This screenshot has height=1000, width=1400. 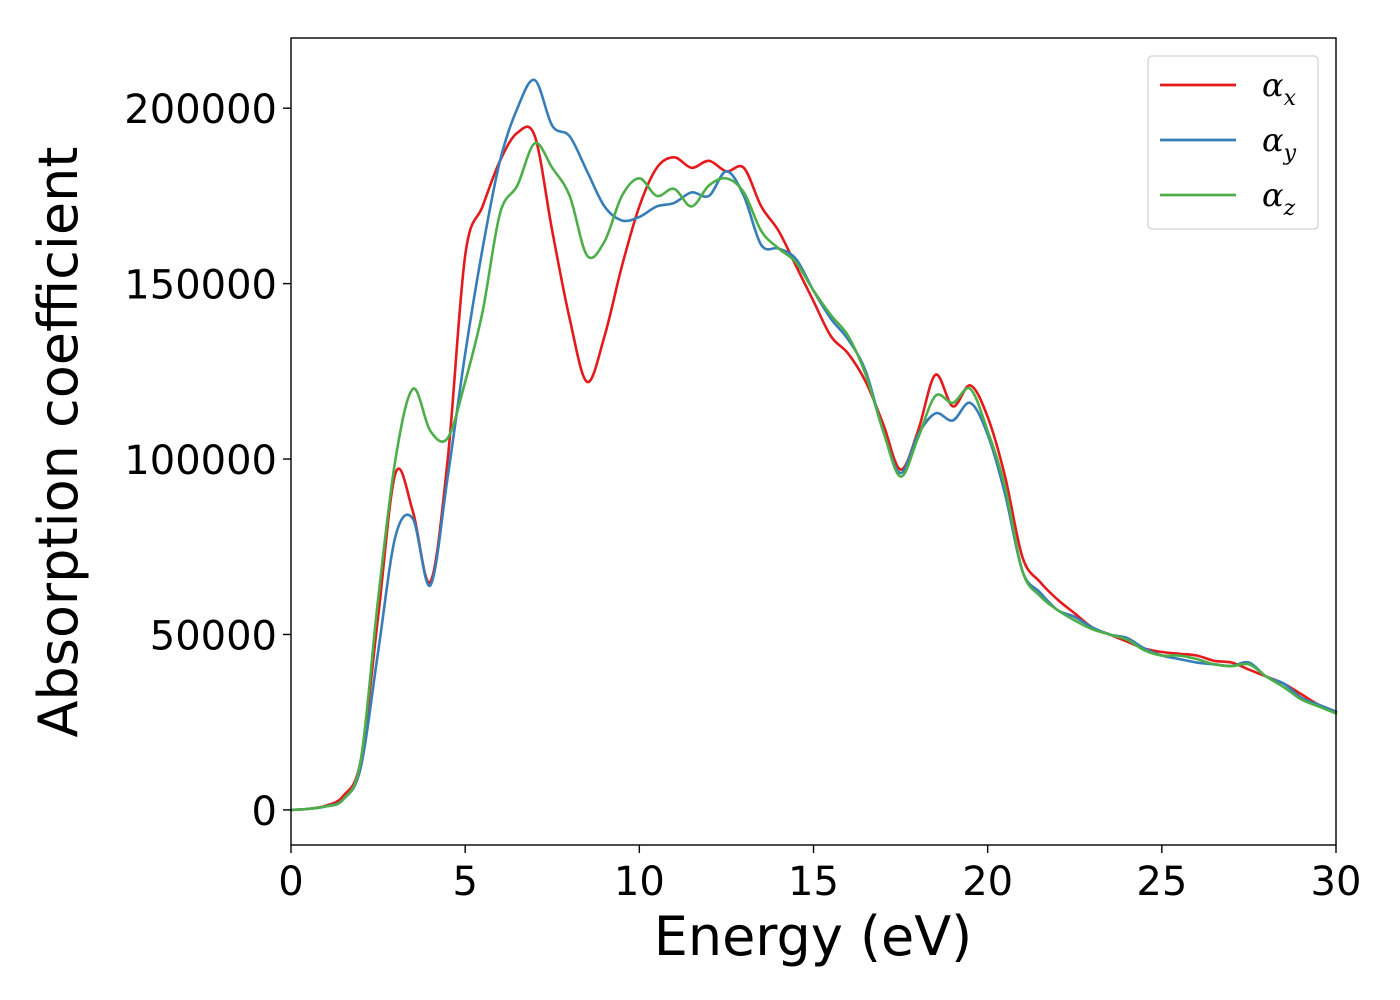 I want to click on legend-subscript: y, so click(x=1290, y=153).